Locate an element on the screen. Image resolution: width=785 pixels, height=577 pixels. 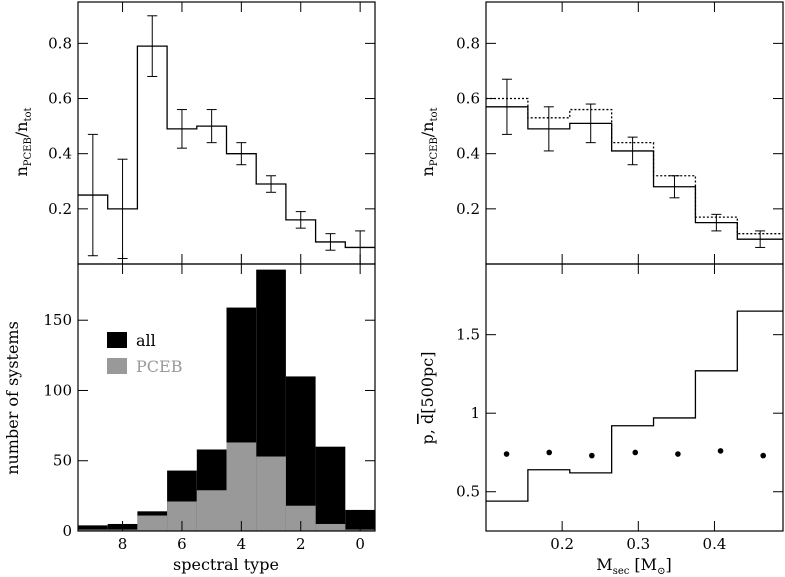
bl-xtick-label: 8 is located at coordinates (123, 544).